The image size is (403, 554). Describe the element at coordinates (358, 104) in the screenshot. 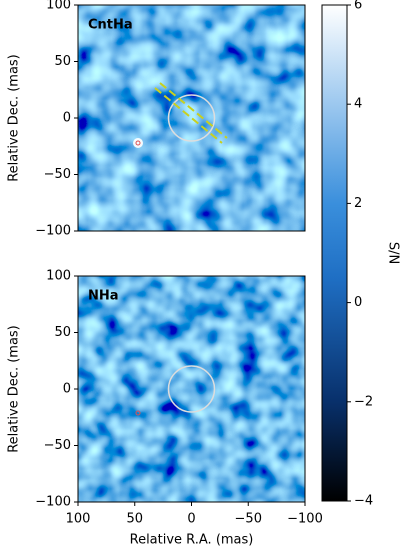

I see `colorbar-tick-label: 4` at that location.